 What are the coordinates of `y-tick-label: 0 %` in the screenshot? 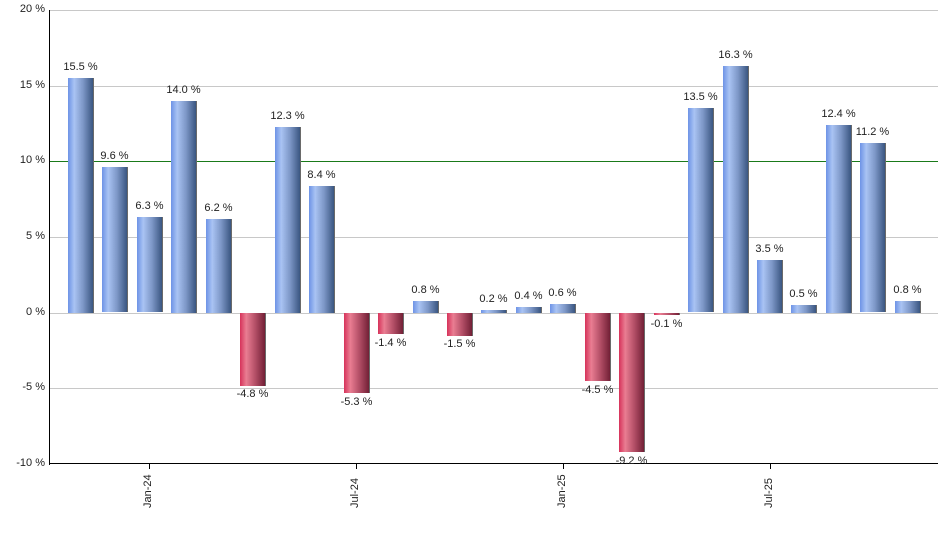 It's located at (35, 312).